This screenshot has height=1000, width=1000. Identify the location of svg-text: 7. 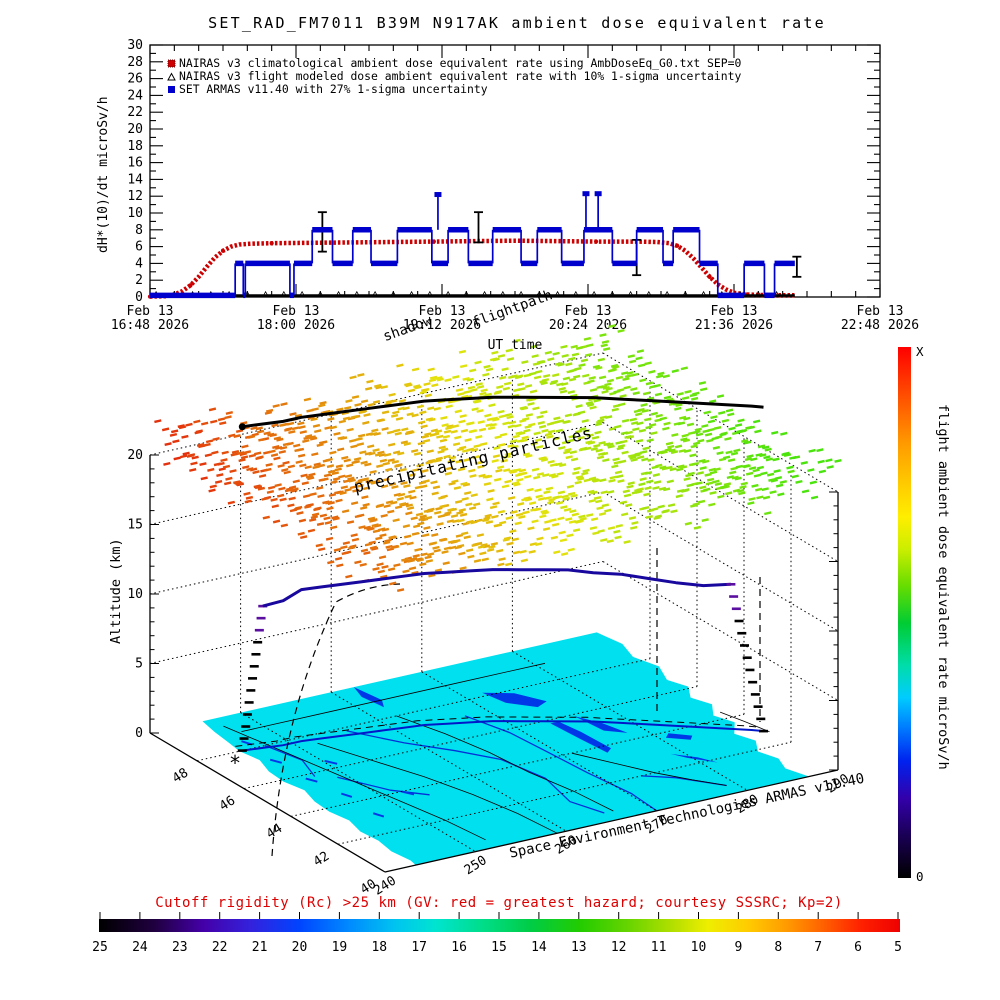
(818, 947).